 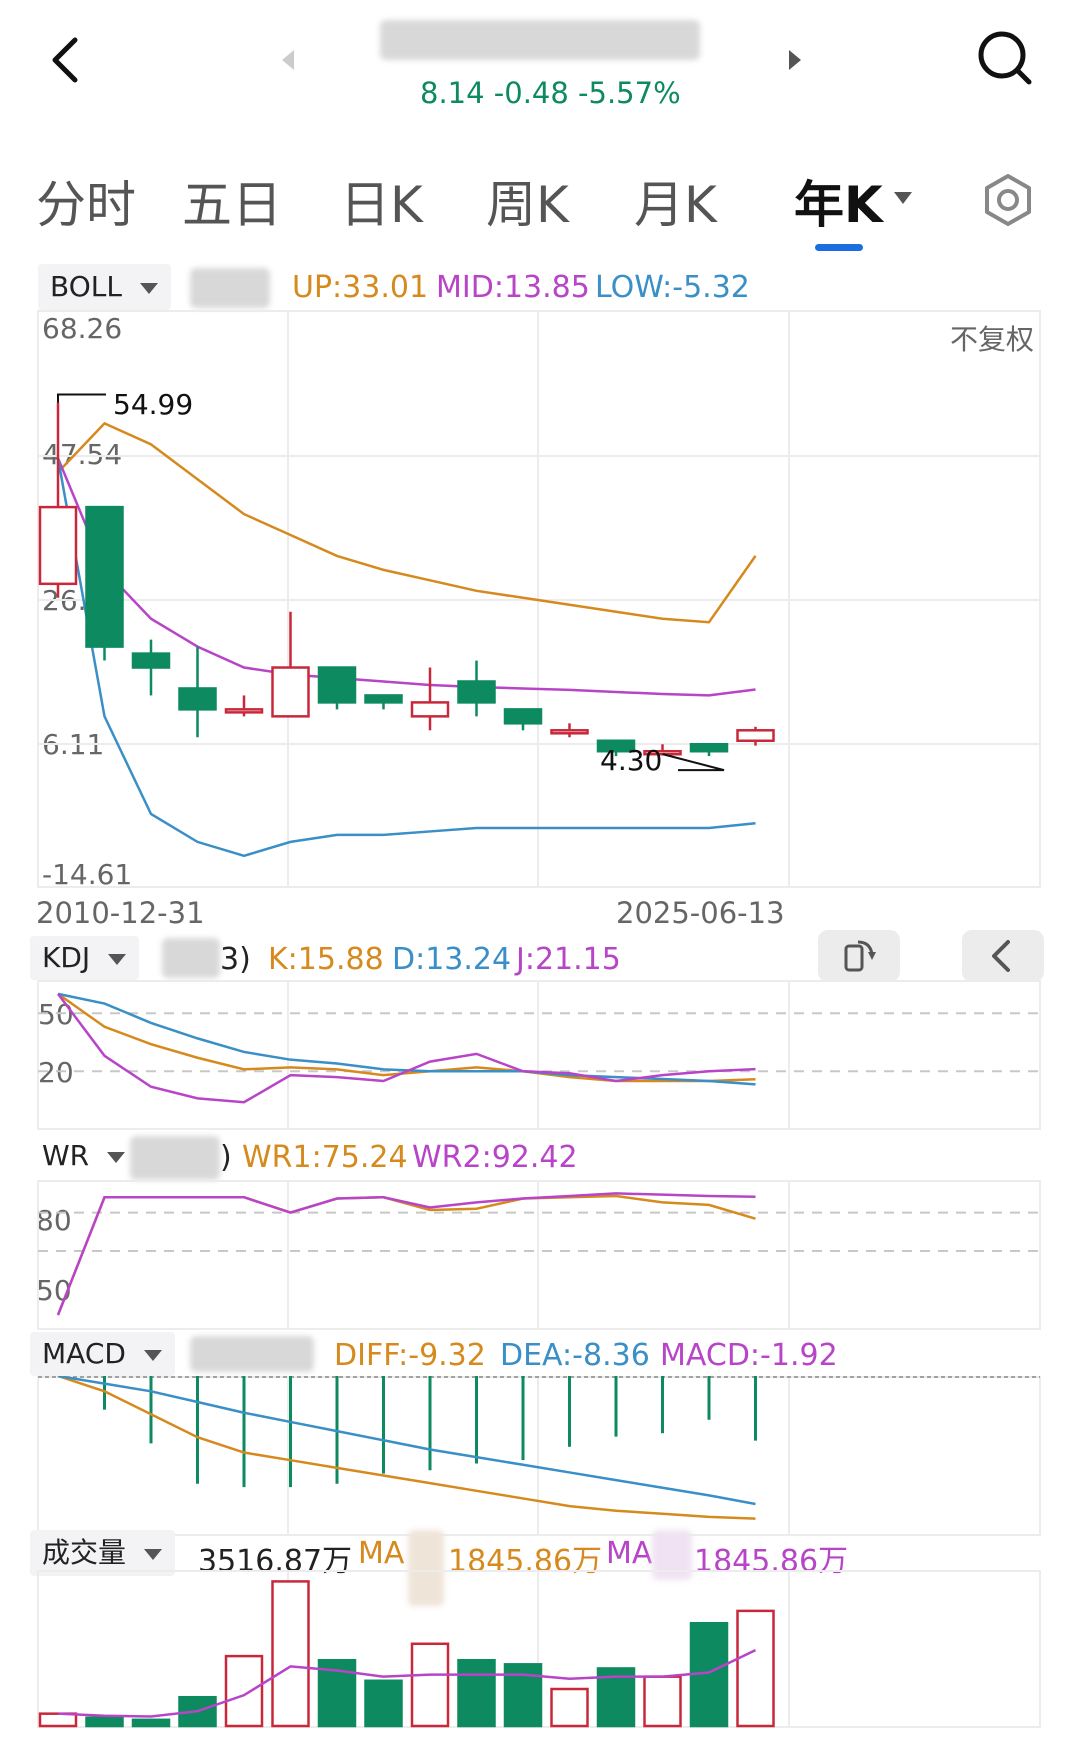 I want to click on tab-yuek: 月K, so click(x=675, y=205).